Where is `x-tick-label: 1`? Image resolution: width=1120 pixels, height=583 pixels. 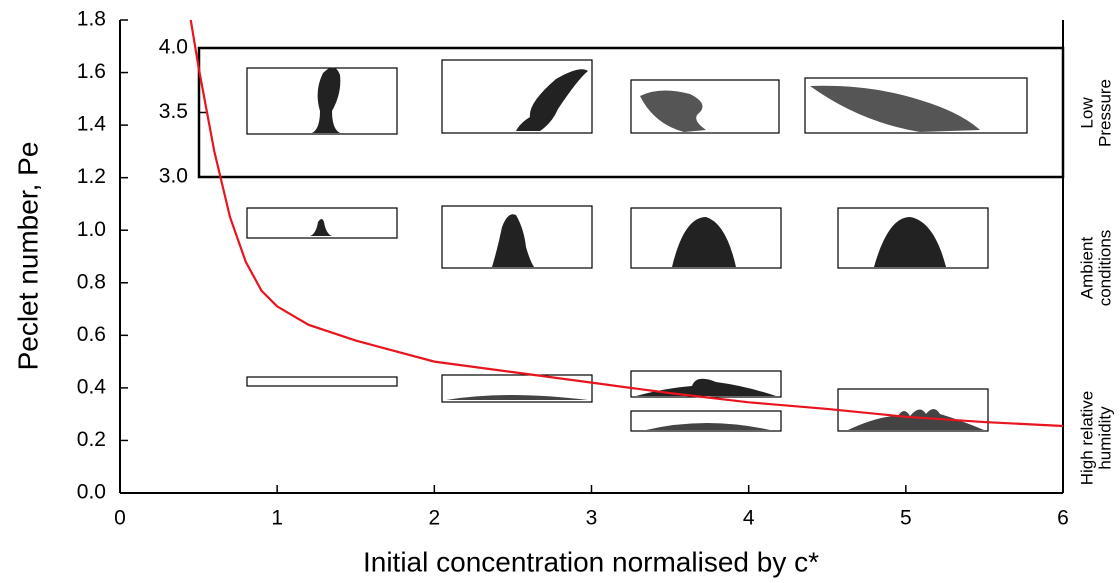 x-tick-label: 1 is located at coordinates (277, 518).